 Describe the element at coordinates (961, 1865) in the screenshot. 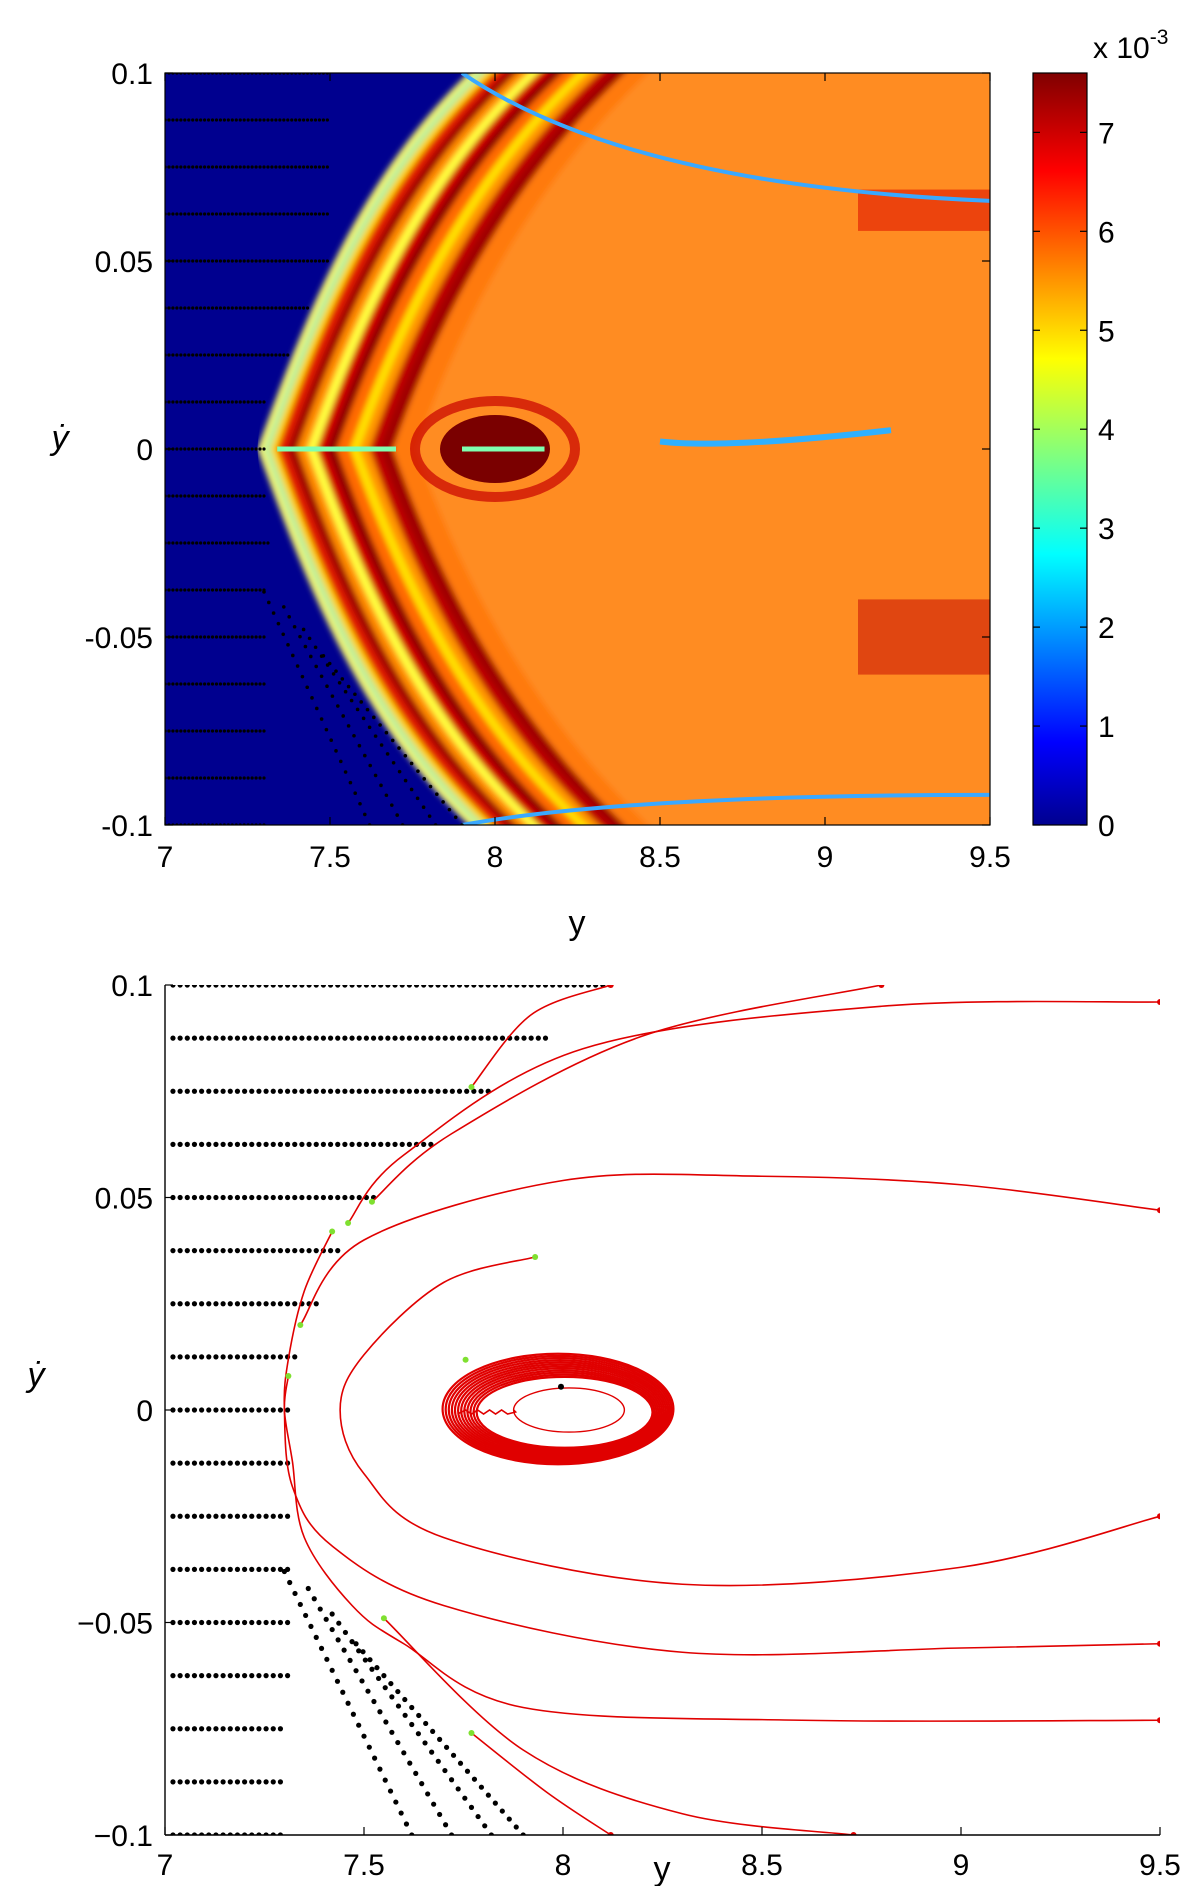

I see `trajectory-x-tick-label: 9` at that location.